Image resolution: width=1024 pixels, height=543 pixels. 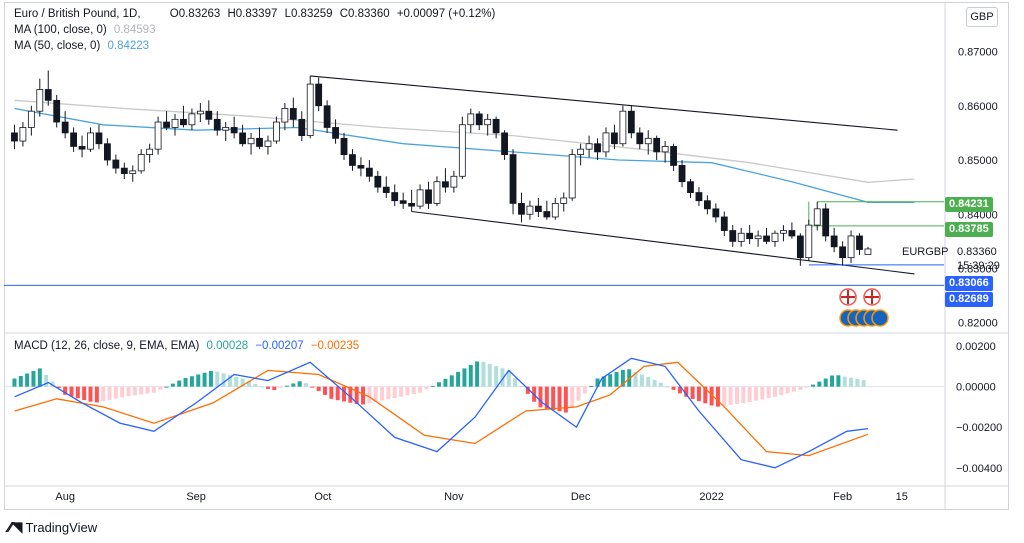 What do you see at coordinates (335, 346) in the screenshot?
I see `macd-signal-value: −0.00235` at bounding box center [335, 346].